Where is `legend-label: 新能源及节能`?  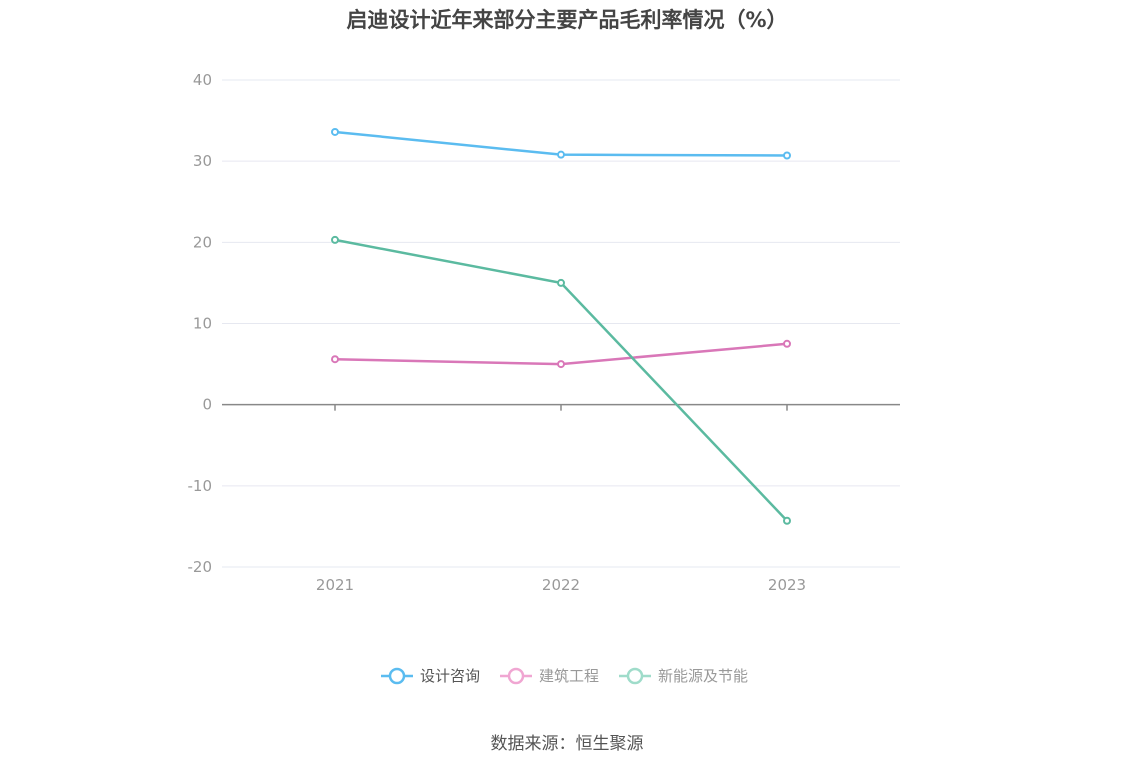
legend-label: 新能源及节能 is located at coordinates (703, 676).